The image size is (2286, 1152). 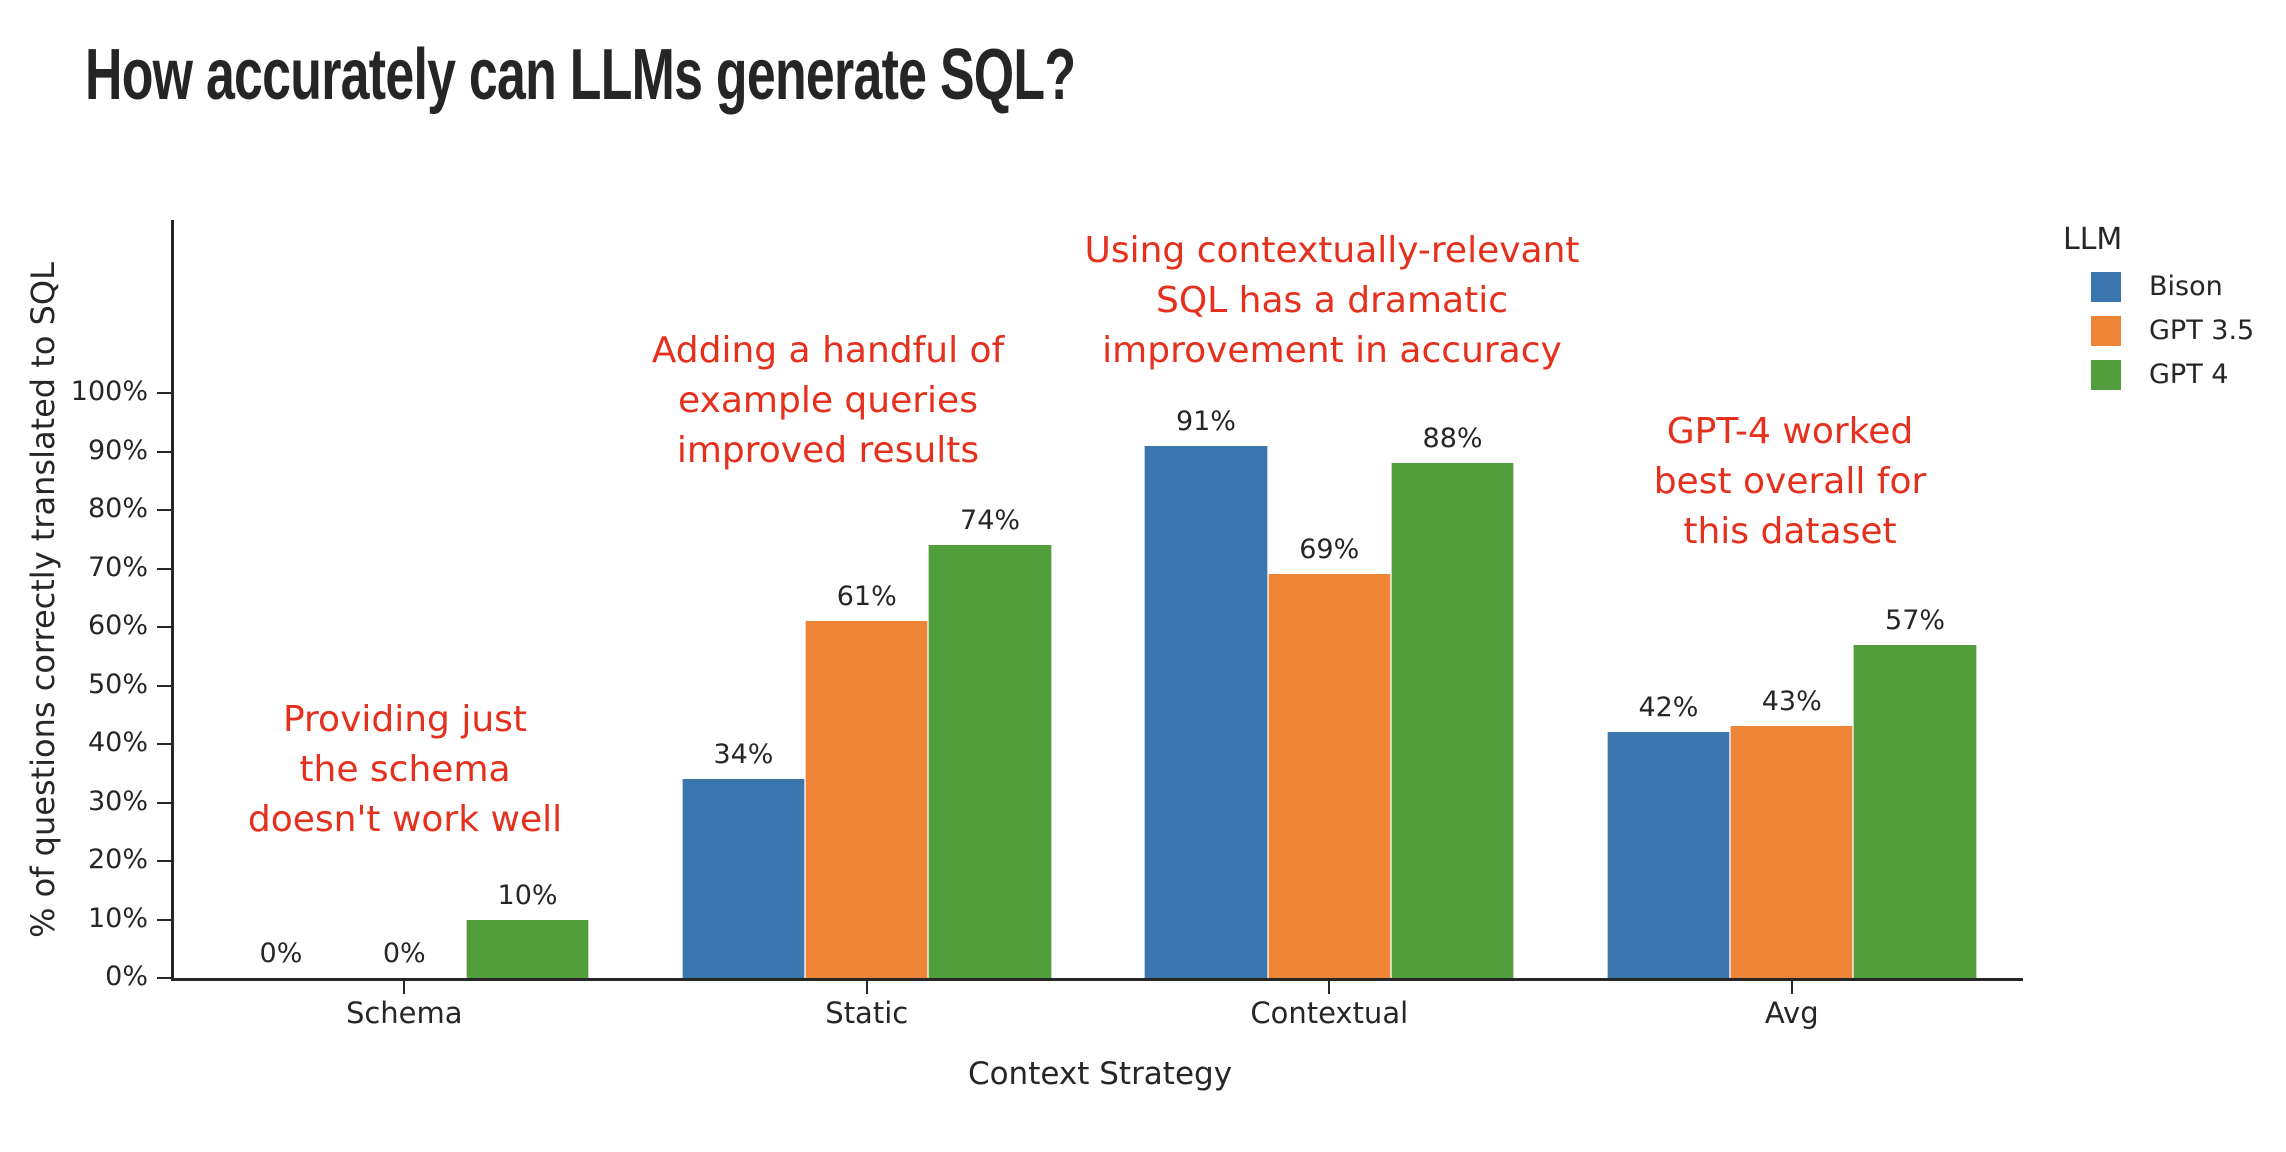 I want to click on annotation: GPT-4 worked best overall for this dataset, so click(x=1790, y=482).